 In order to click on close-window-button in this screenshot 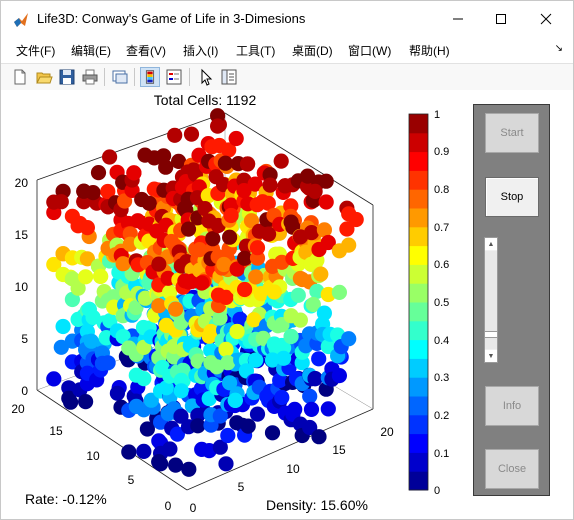, I will do `click(546, 19)`.